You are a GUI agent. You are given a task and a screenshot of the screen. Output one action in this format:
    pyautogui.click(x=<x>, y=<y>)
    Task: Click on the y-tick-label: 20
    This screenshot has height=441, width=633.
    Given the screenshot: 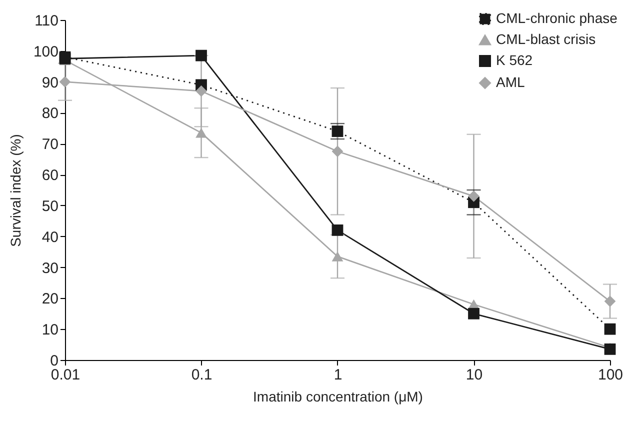 What is the action you would take?
    pyautogui.click(x=50, y=299)
    